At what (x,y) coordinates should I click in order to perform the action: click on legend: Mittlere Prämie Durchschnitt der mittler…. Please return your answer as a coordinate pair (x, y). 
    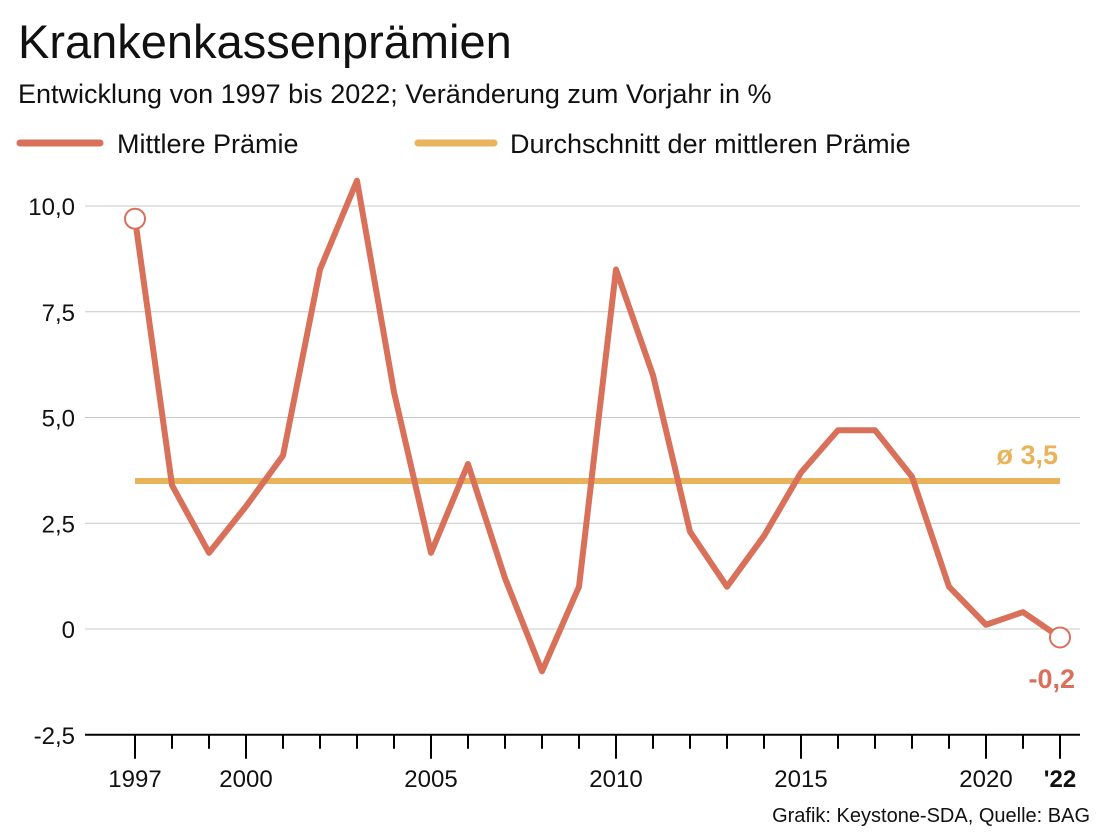
    Looking at the image, I should click on (463, 144).